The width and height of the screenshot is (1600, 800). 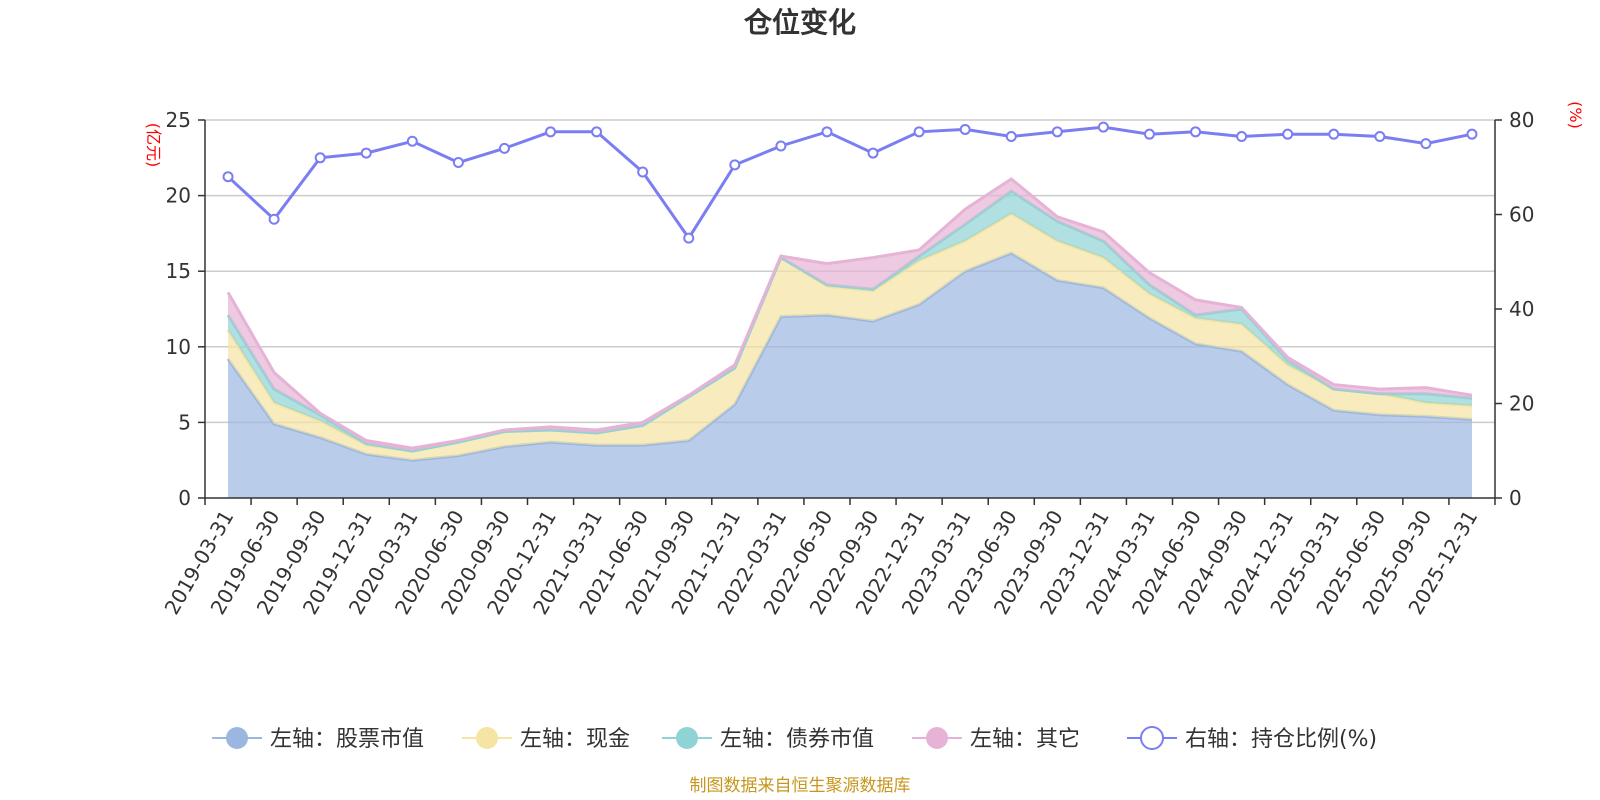 What do you see at coordinates (800, 22) in the screenshot?
I see `chart-title: 仓位变化` at bounding box center [800, 22].